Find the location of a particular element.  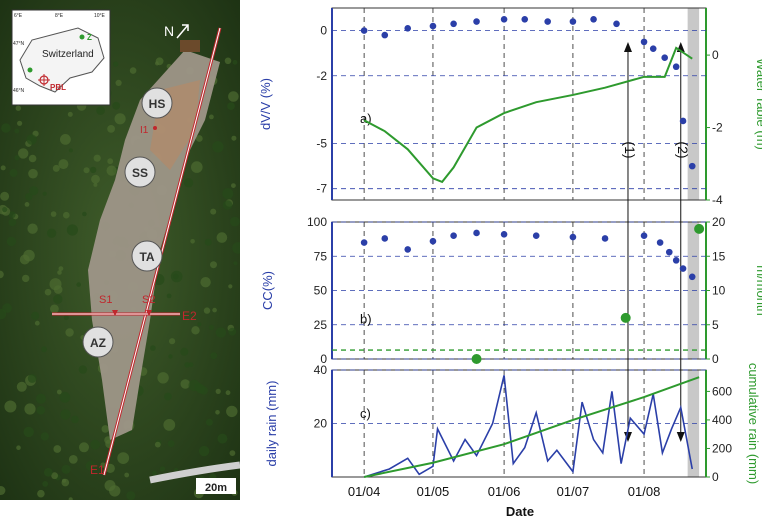

inset-site-pbl-label: PBL is located at coordinates (58, 87).